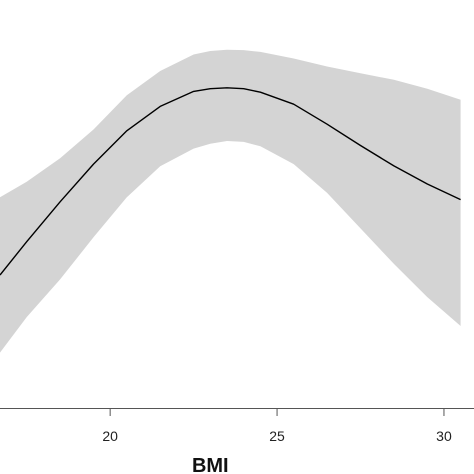 Image resolution: width=474 pixels, height=474 pixels. I want to click on x-axis-ticks: 20 25 30, so click(277, 426).